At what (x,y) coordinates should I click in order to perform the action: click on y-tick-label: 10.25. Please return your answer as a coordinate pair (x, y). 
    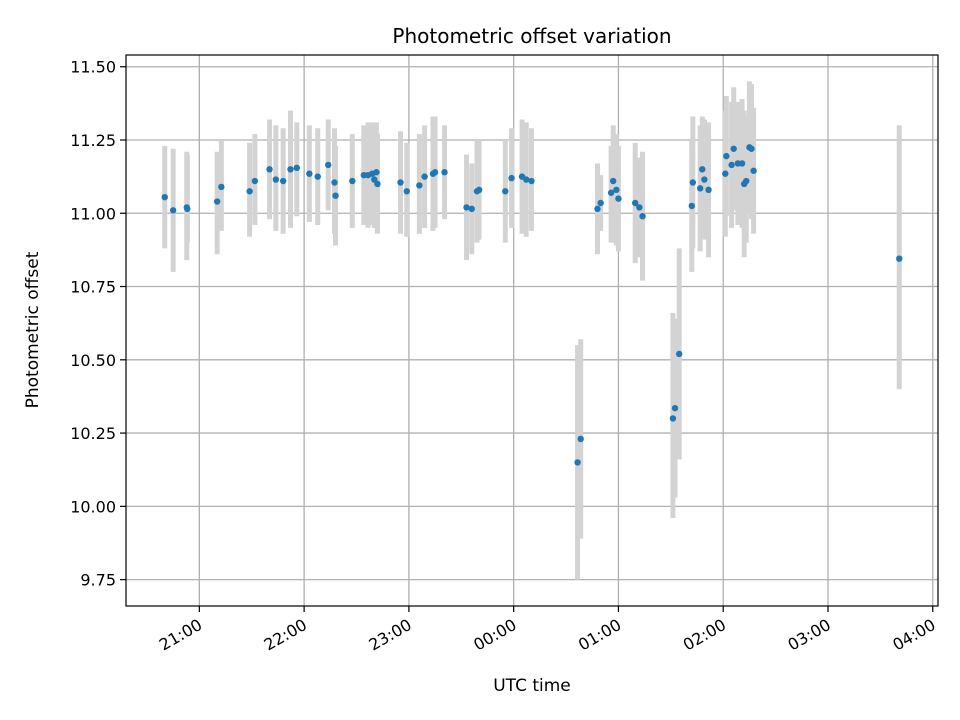
    Looking at the image, I should click on (93, 433).